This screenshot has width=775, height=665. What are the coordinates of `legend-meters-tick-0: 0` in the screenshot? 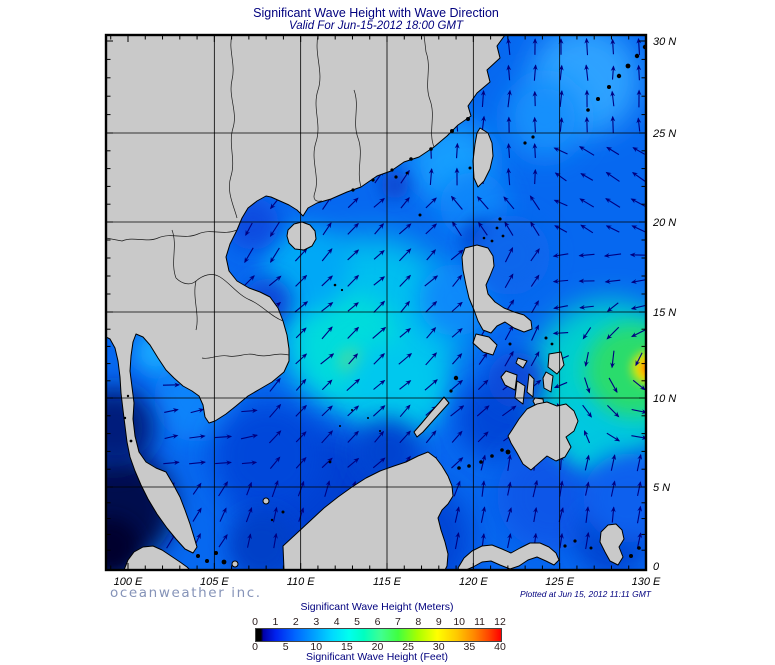 It's located at (255, 622).